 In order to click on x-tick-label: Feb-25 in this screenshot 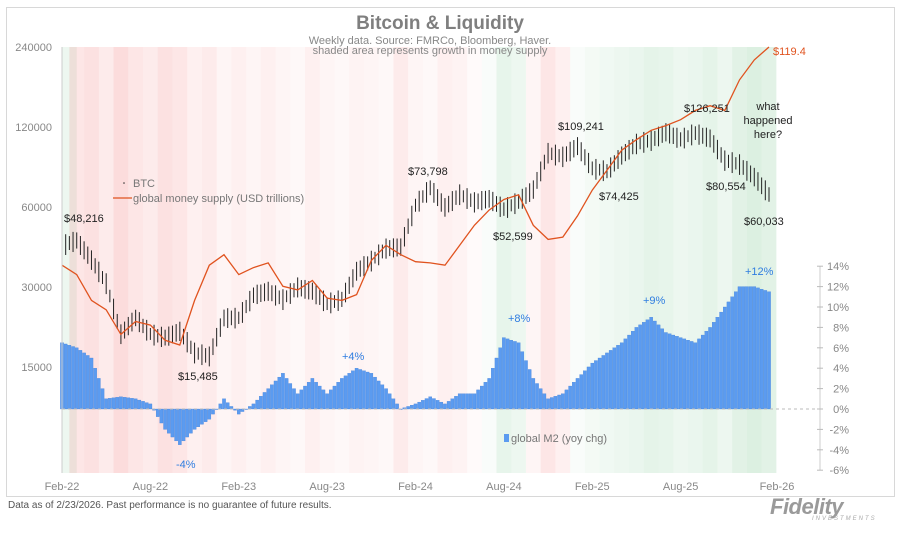, I will do `click(592, 487)`.